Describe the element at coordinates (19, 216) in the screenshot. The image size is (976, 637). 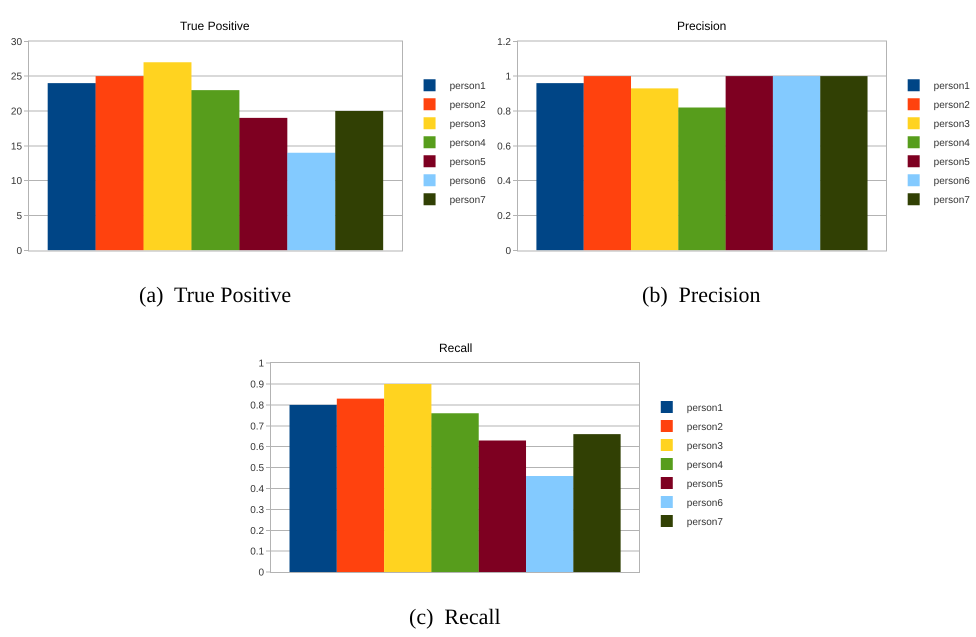
I see `y-tick-label: 5` at that location.